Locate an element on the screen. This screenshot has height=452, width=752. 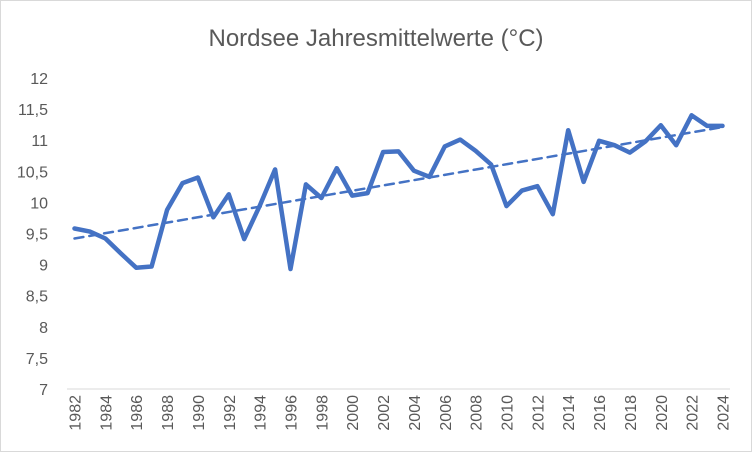
y-tick-label: 11,5 is located at coordinates (33, 110).